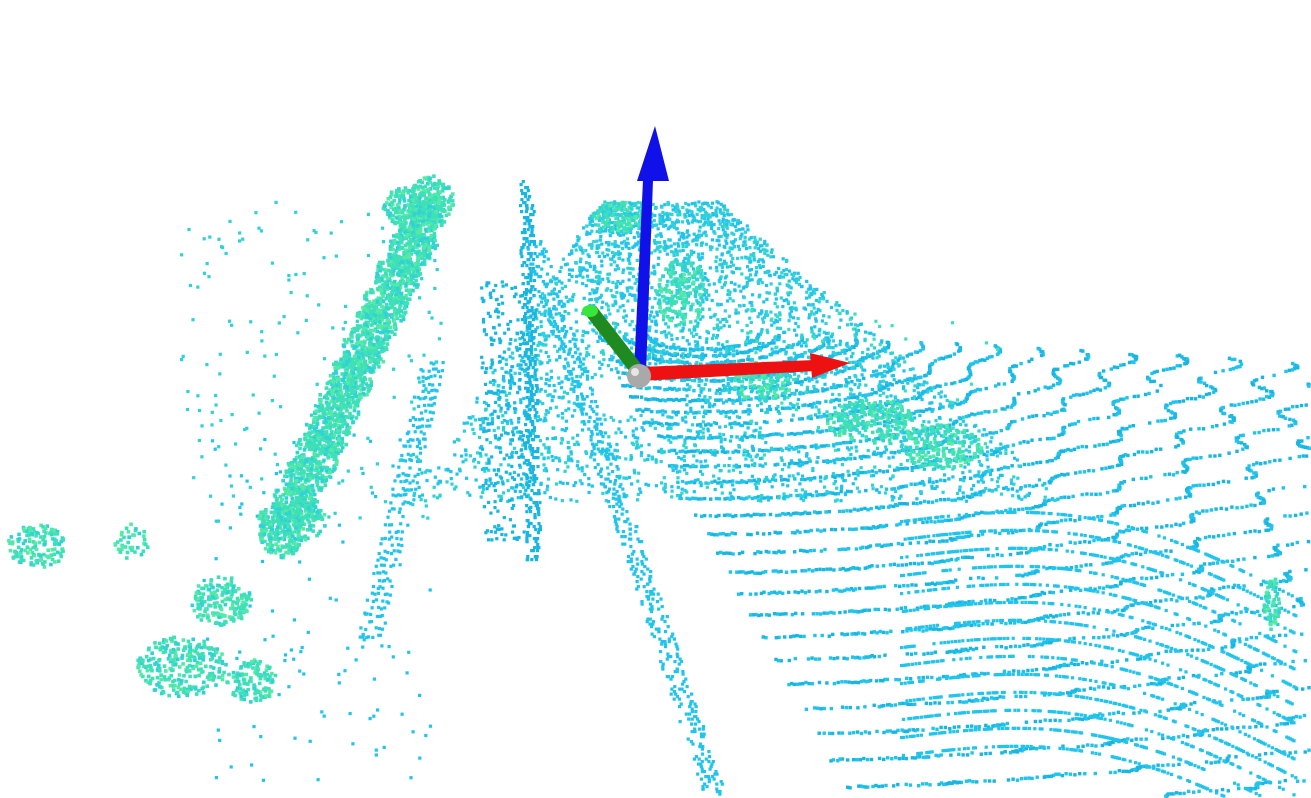 This screenshot has height=798, width=1311. Describe the element at coordinates (716, 257) in the screenshot. I see `coordinate-axes` at that location.